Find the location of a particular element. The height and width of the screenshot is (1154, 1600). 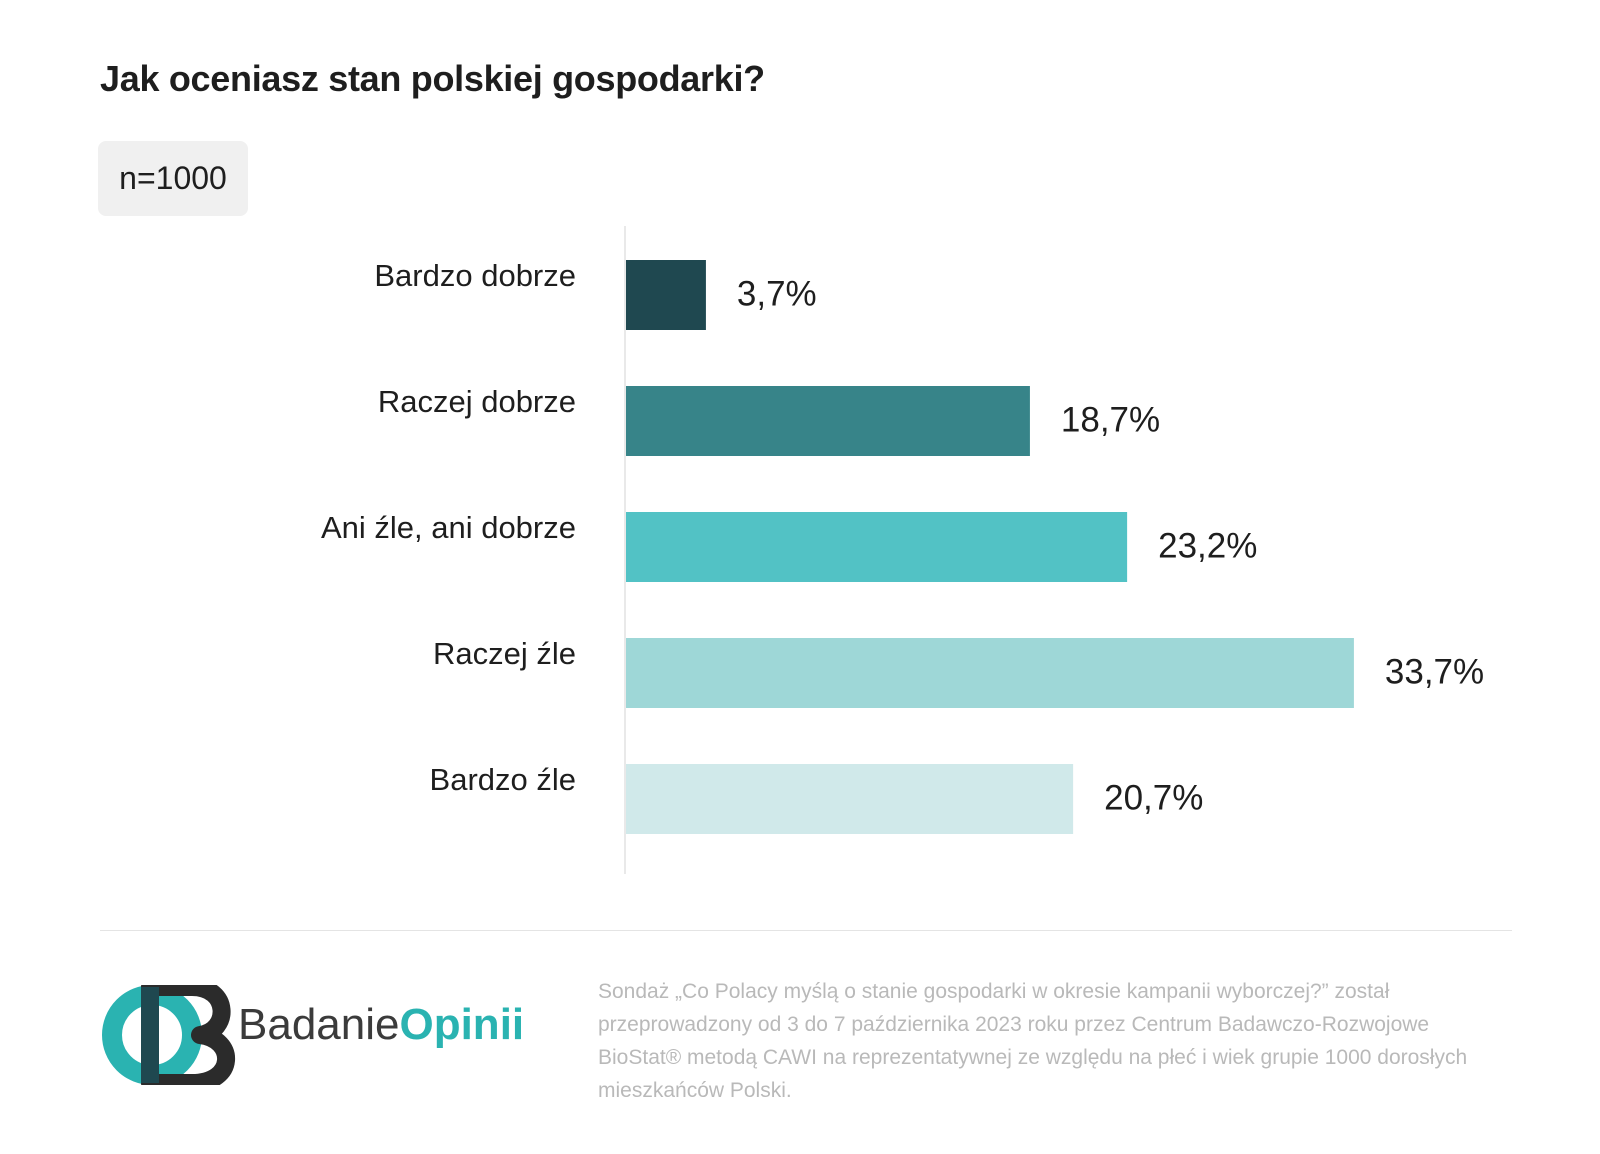

sample-size-label: n=1000 is located at coordinates (173, 178).